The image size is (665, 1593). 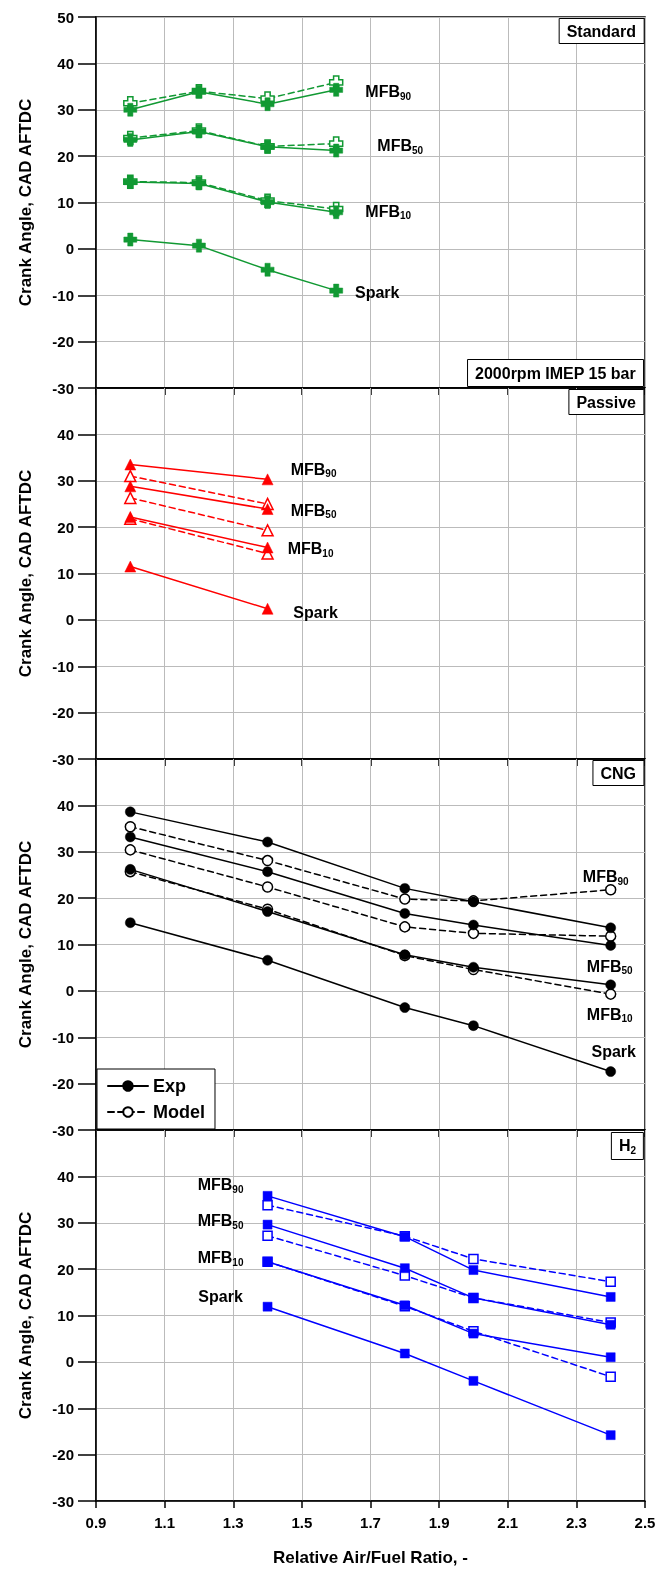 I want to click on x-tick-label: 1.1, so click(x=165, y=1522).